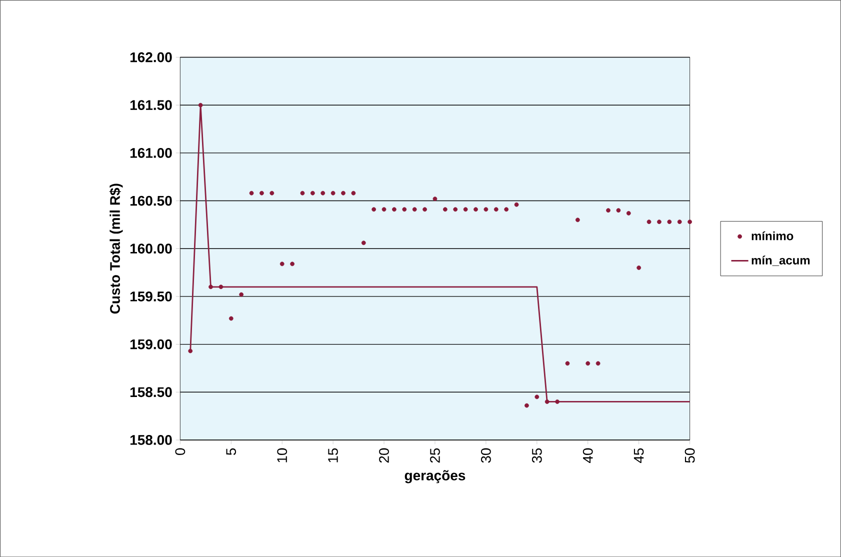  What do you see at coordinates (781, 261) in the screenshot?
I see `legend-label: mín_acum` at bounding box center [781, 261].